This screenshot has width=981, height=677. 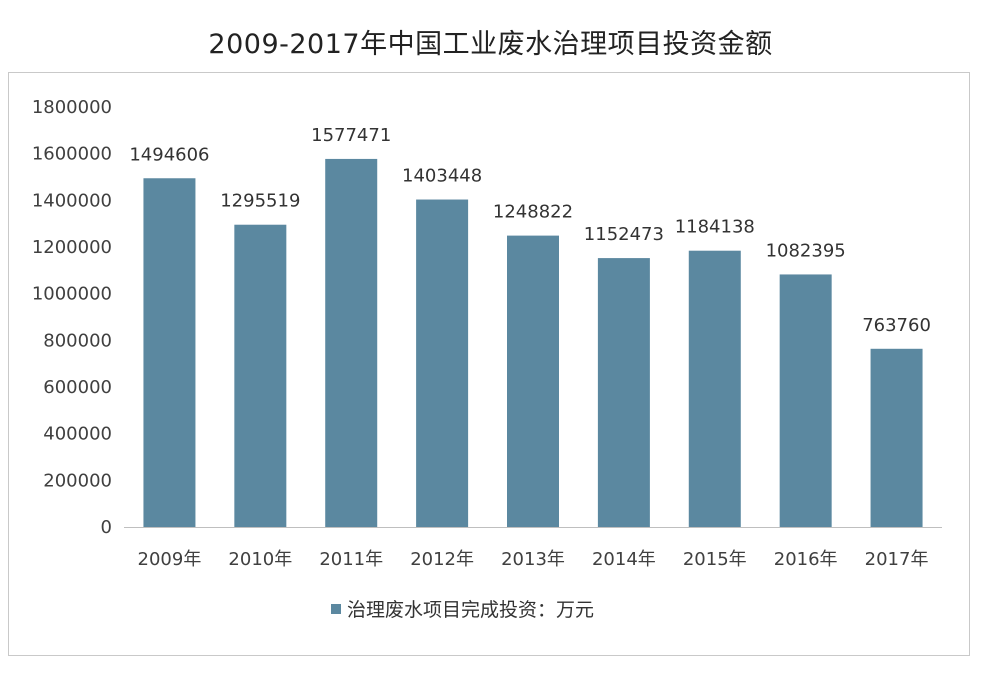 What do you see at coordinates (336, 609) in the screenshot?
I see `legend-swatch` at bounding box center [336, 609].